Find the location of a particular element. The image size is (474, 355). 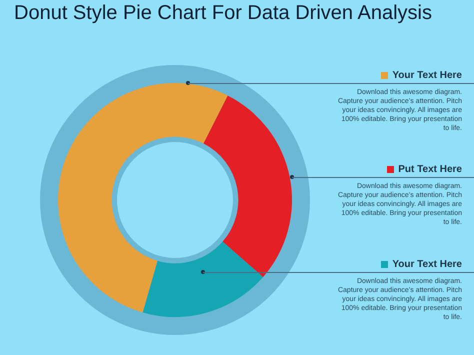

legend-label: Put Text Here is located at coordinates (429, 169).